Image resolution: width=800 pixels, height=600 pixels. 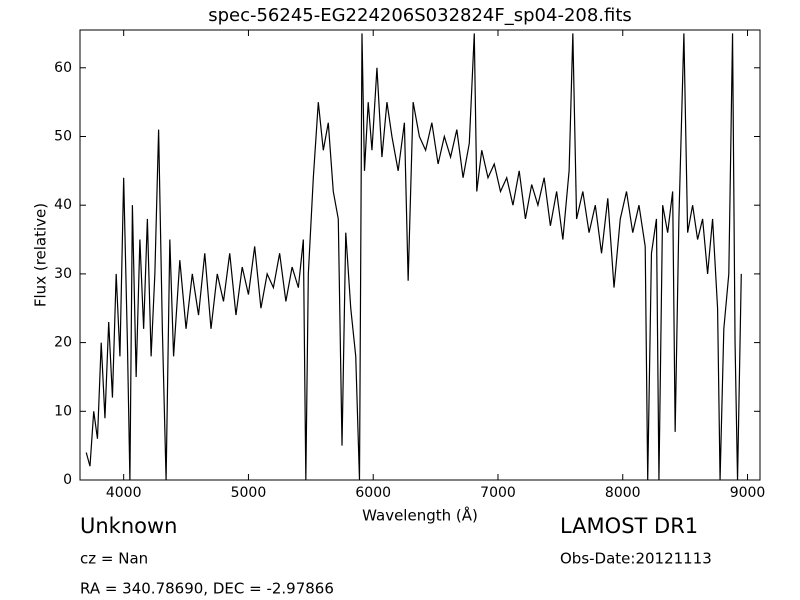 I want to click on survey: LAMOST DR1, so click(x=629, y=526).